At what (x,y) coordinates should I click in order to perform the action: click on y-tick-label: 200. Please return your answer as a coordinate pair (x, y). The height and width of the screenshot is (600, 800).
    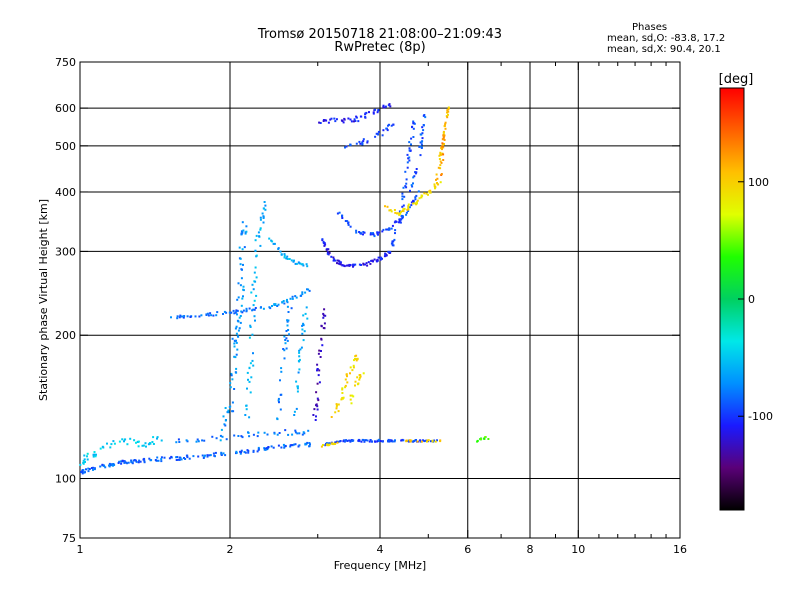
    Looking at the image, I should click on (65, 335).